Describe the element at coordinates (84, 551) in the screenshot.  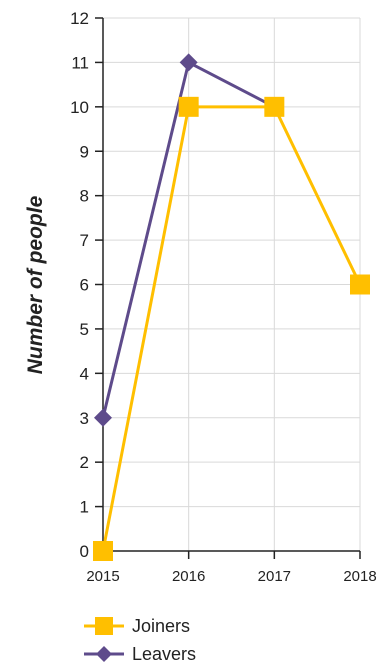
I see `y-tick-label-0: 0` at that location.